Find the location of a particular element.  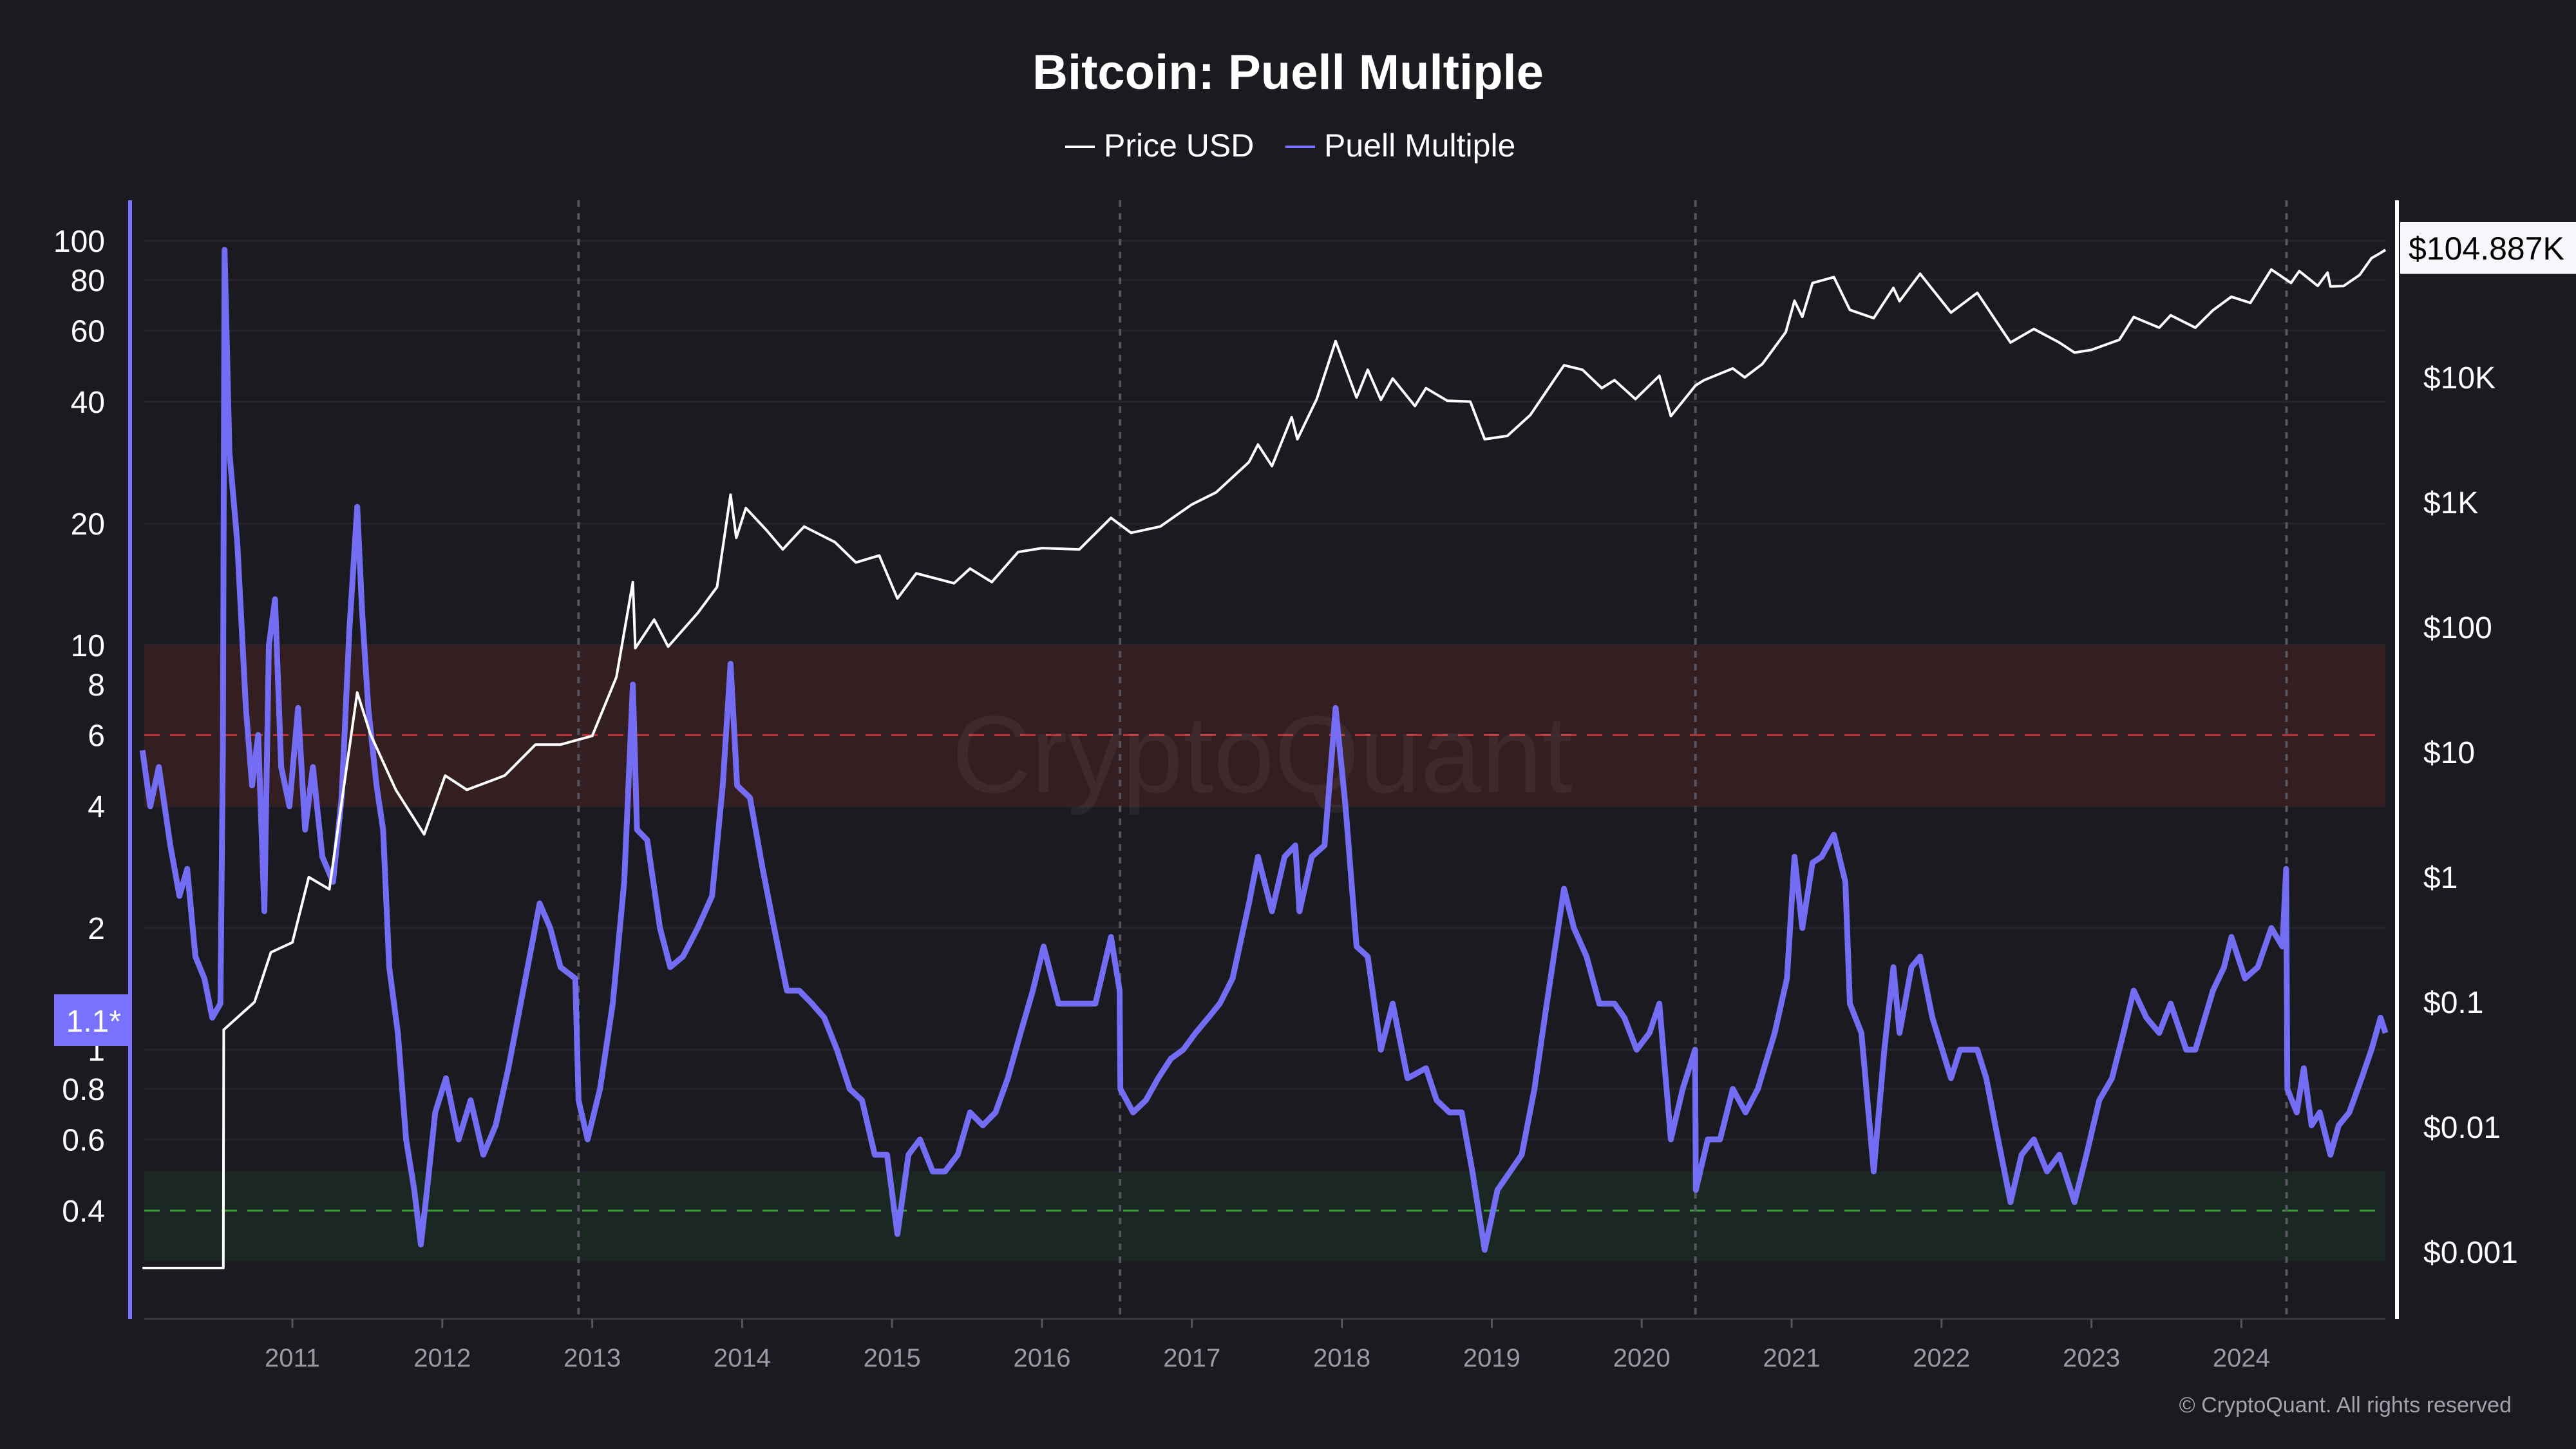

left-tick-label: 0.6 is located at coordinates (83, 1140).